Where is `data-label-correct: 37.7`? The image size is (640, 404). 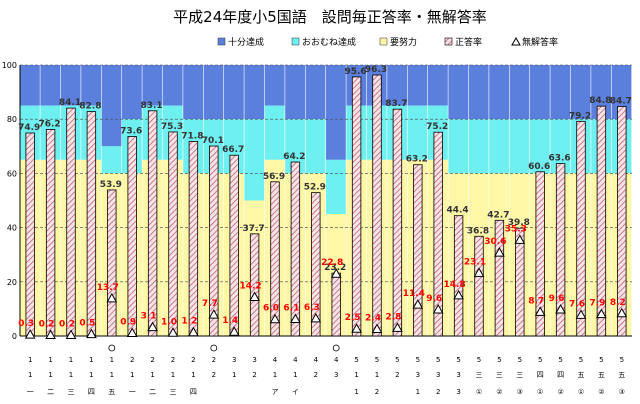 data-label-correct: 37.7 is located at coordinates (253, 229).